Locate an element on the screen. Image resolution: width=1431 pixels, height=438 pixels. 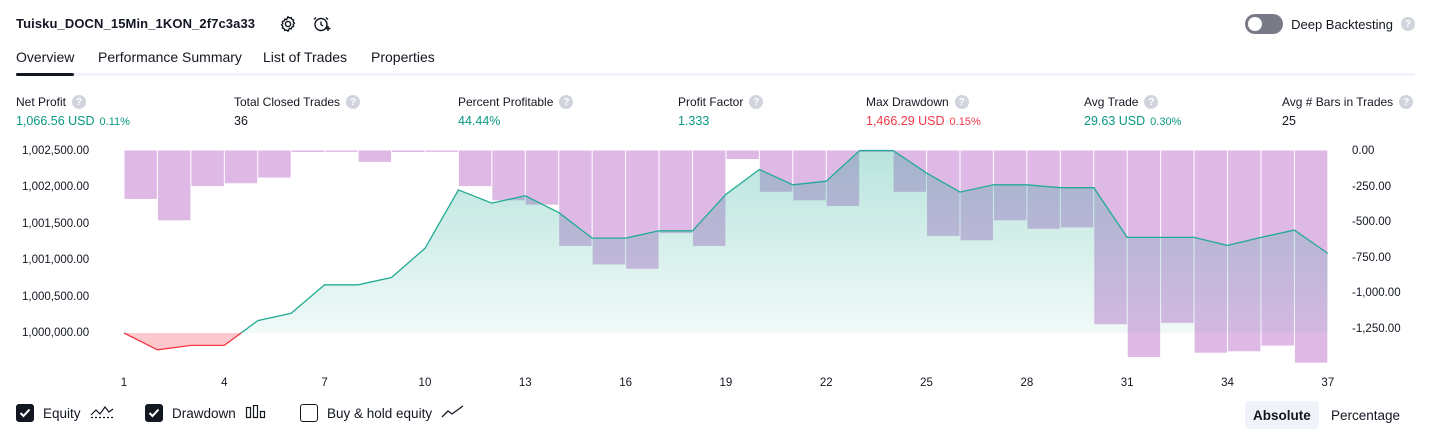
x-tick-label: 10 is located at coordinates (425, 383).